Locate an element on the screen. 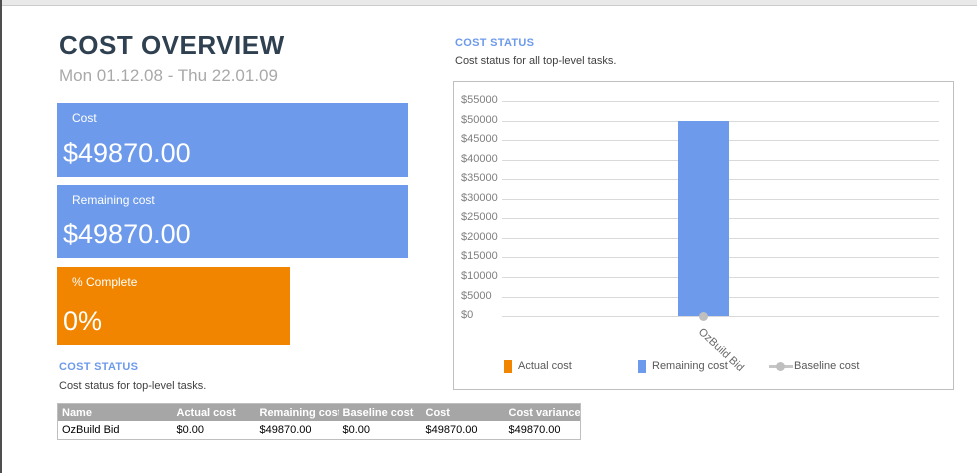  column-header-remaining-cost: Remaining cost is located at coordinates (297, 412).